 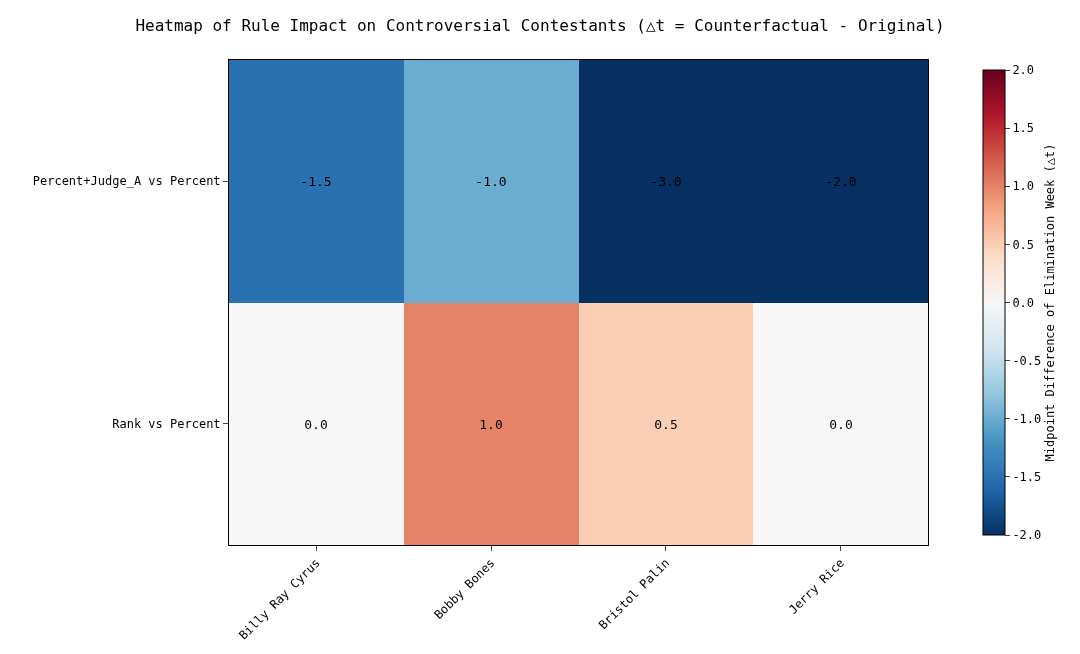 I want to click on data-label: 1.0, so click(x=491, y=424).